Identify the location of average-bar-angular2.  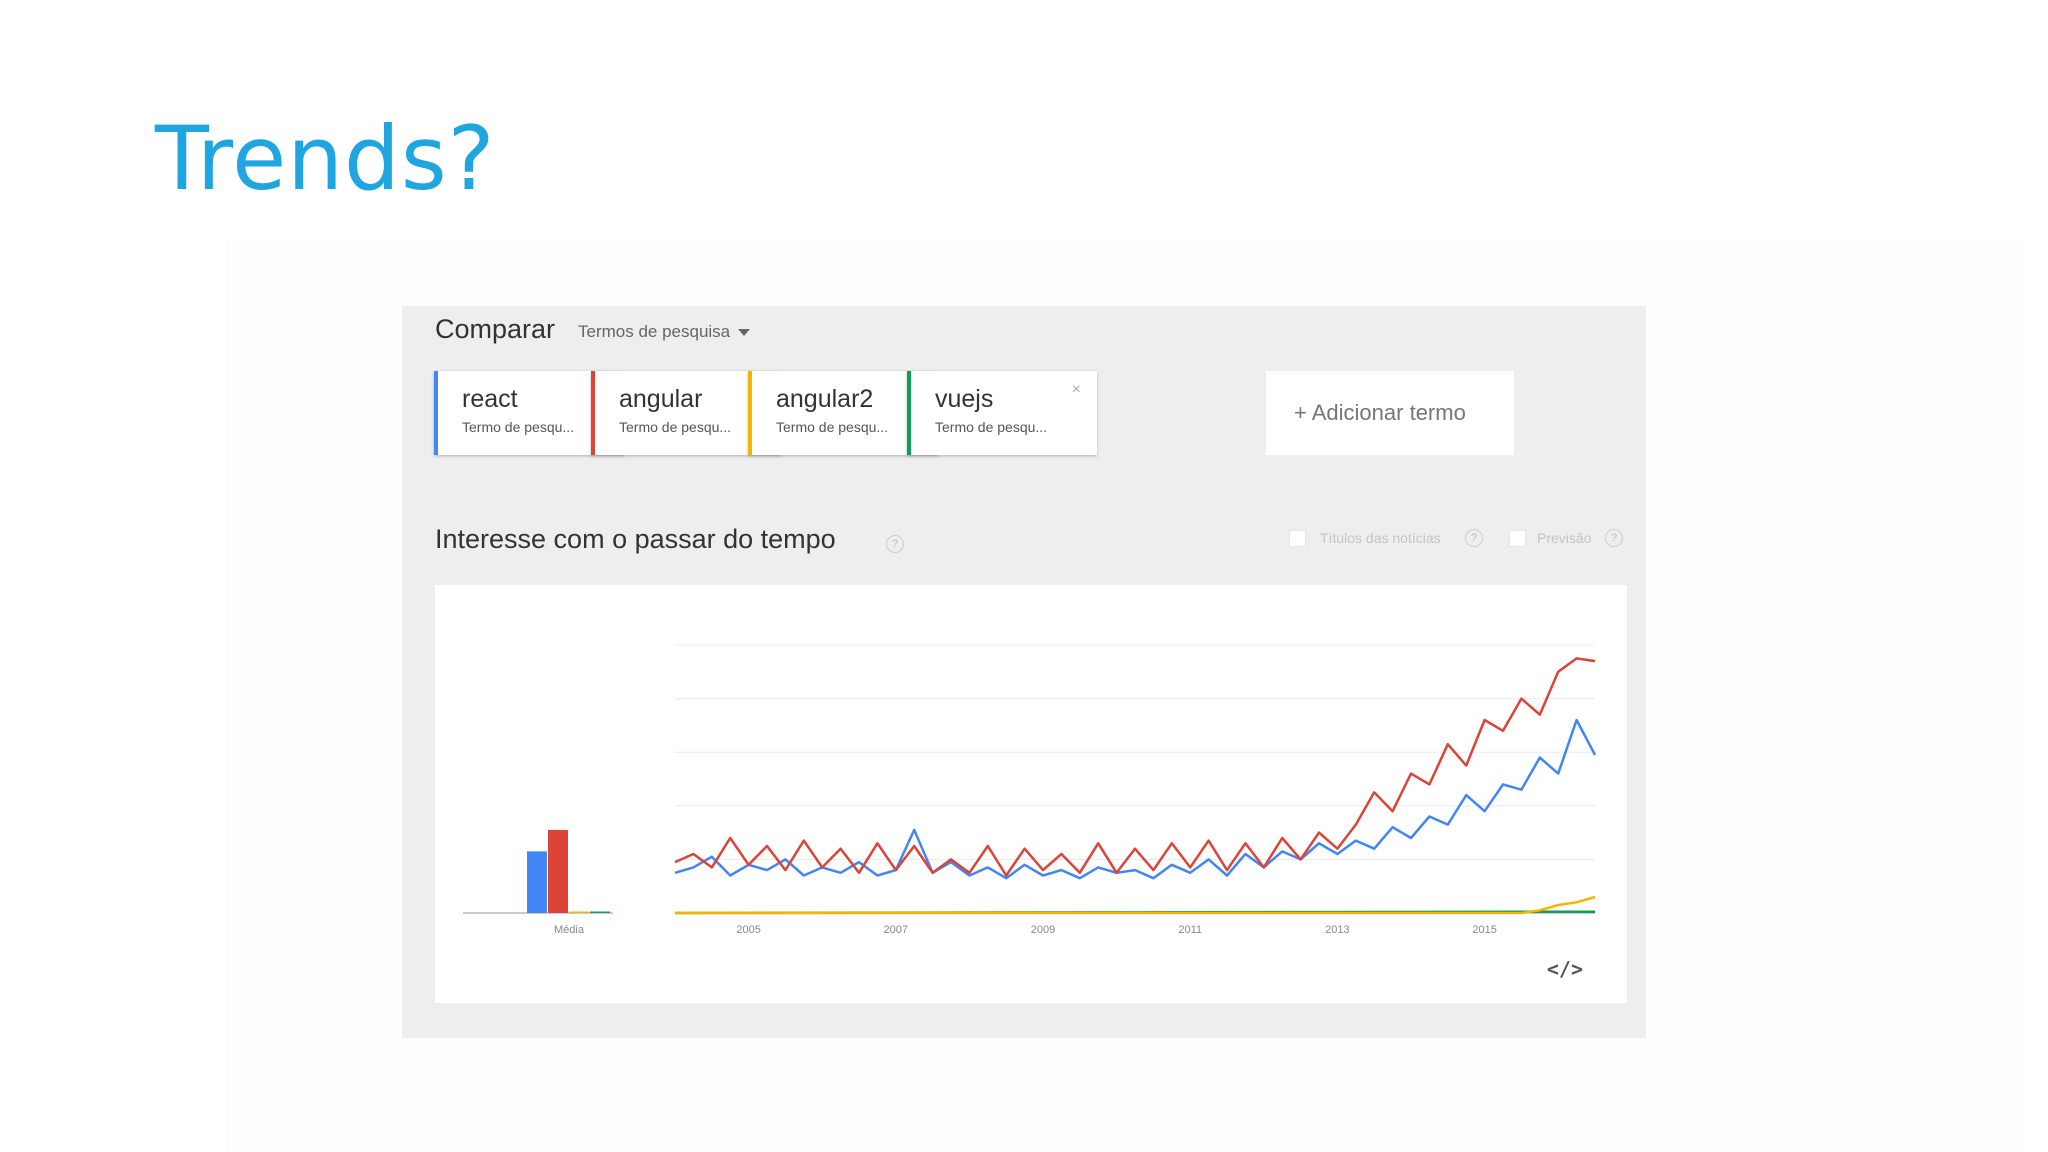
(579, 912).